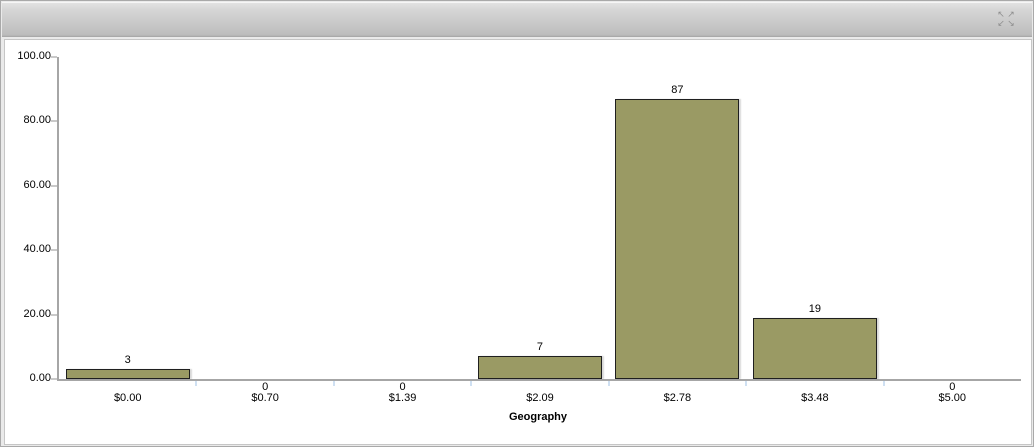  Describe the element at coordinates (517, 19) in the screenshot. I see `widget-titlebar: ↖ ↗ ↙ ↘` at that location.